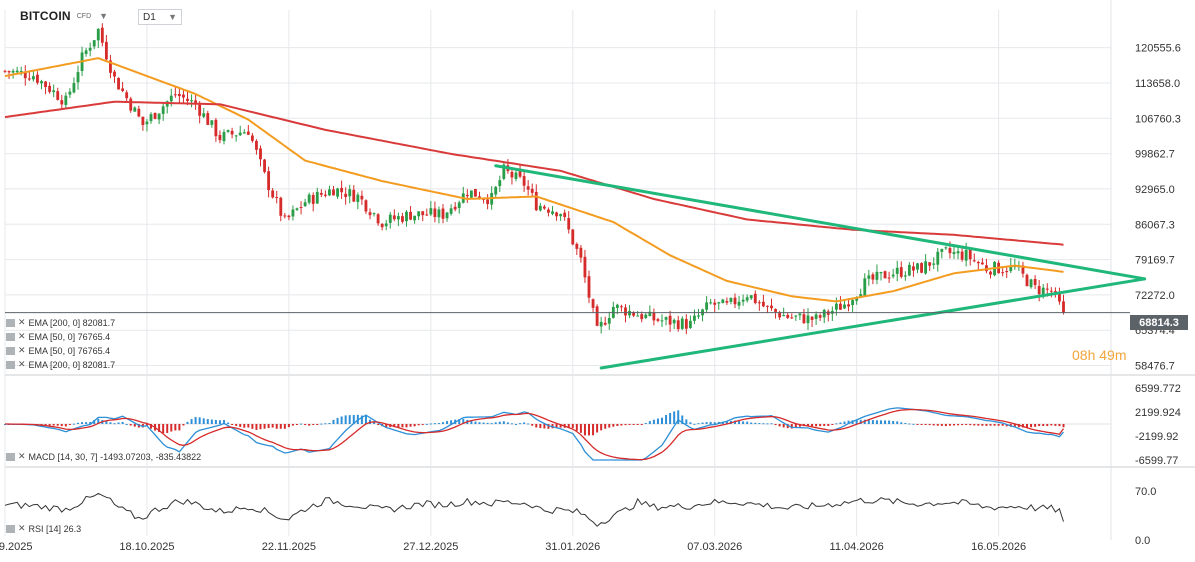 The image size is (1195, 562). Describe the element at coordinates (820, 222) in the screenshot. I see `upper-trendline` at that location.